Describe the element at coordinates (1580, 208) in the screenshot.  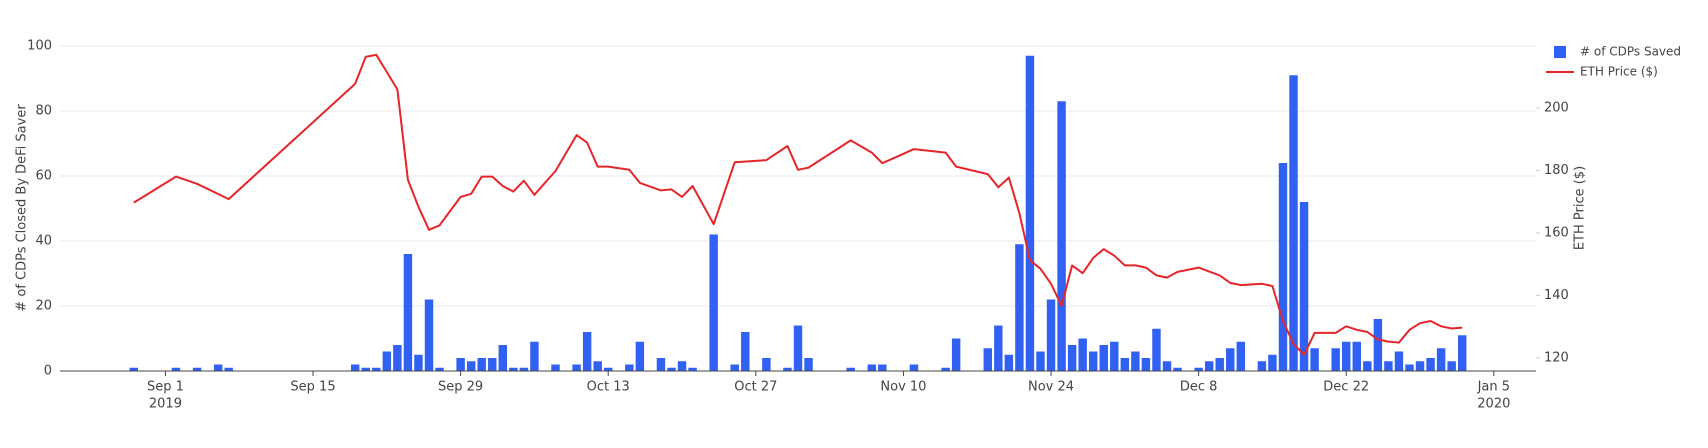
I see `y2-axis-title: ETH Price ($)` at that location.